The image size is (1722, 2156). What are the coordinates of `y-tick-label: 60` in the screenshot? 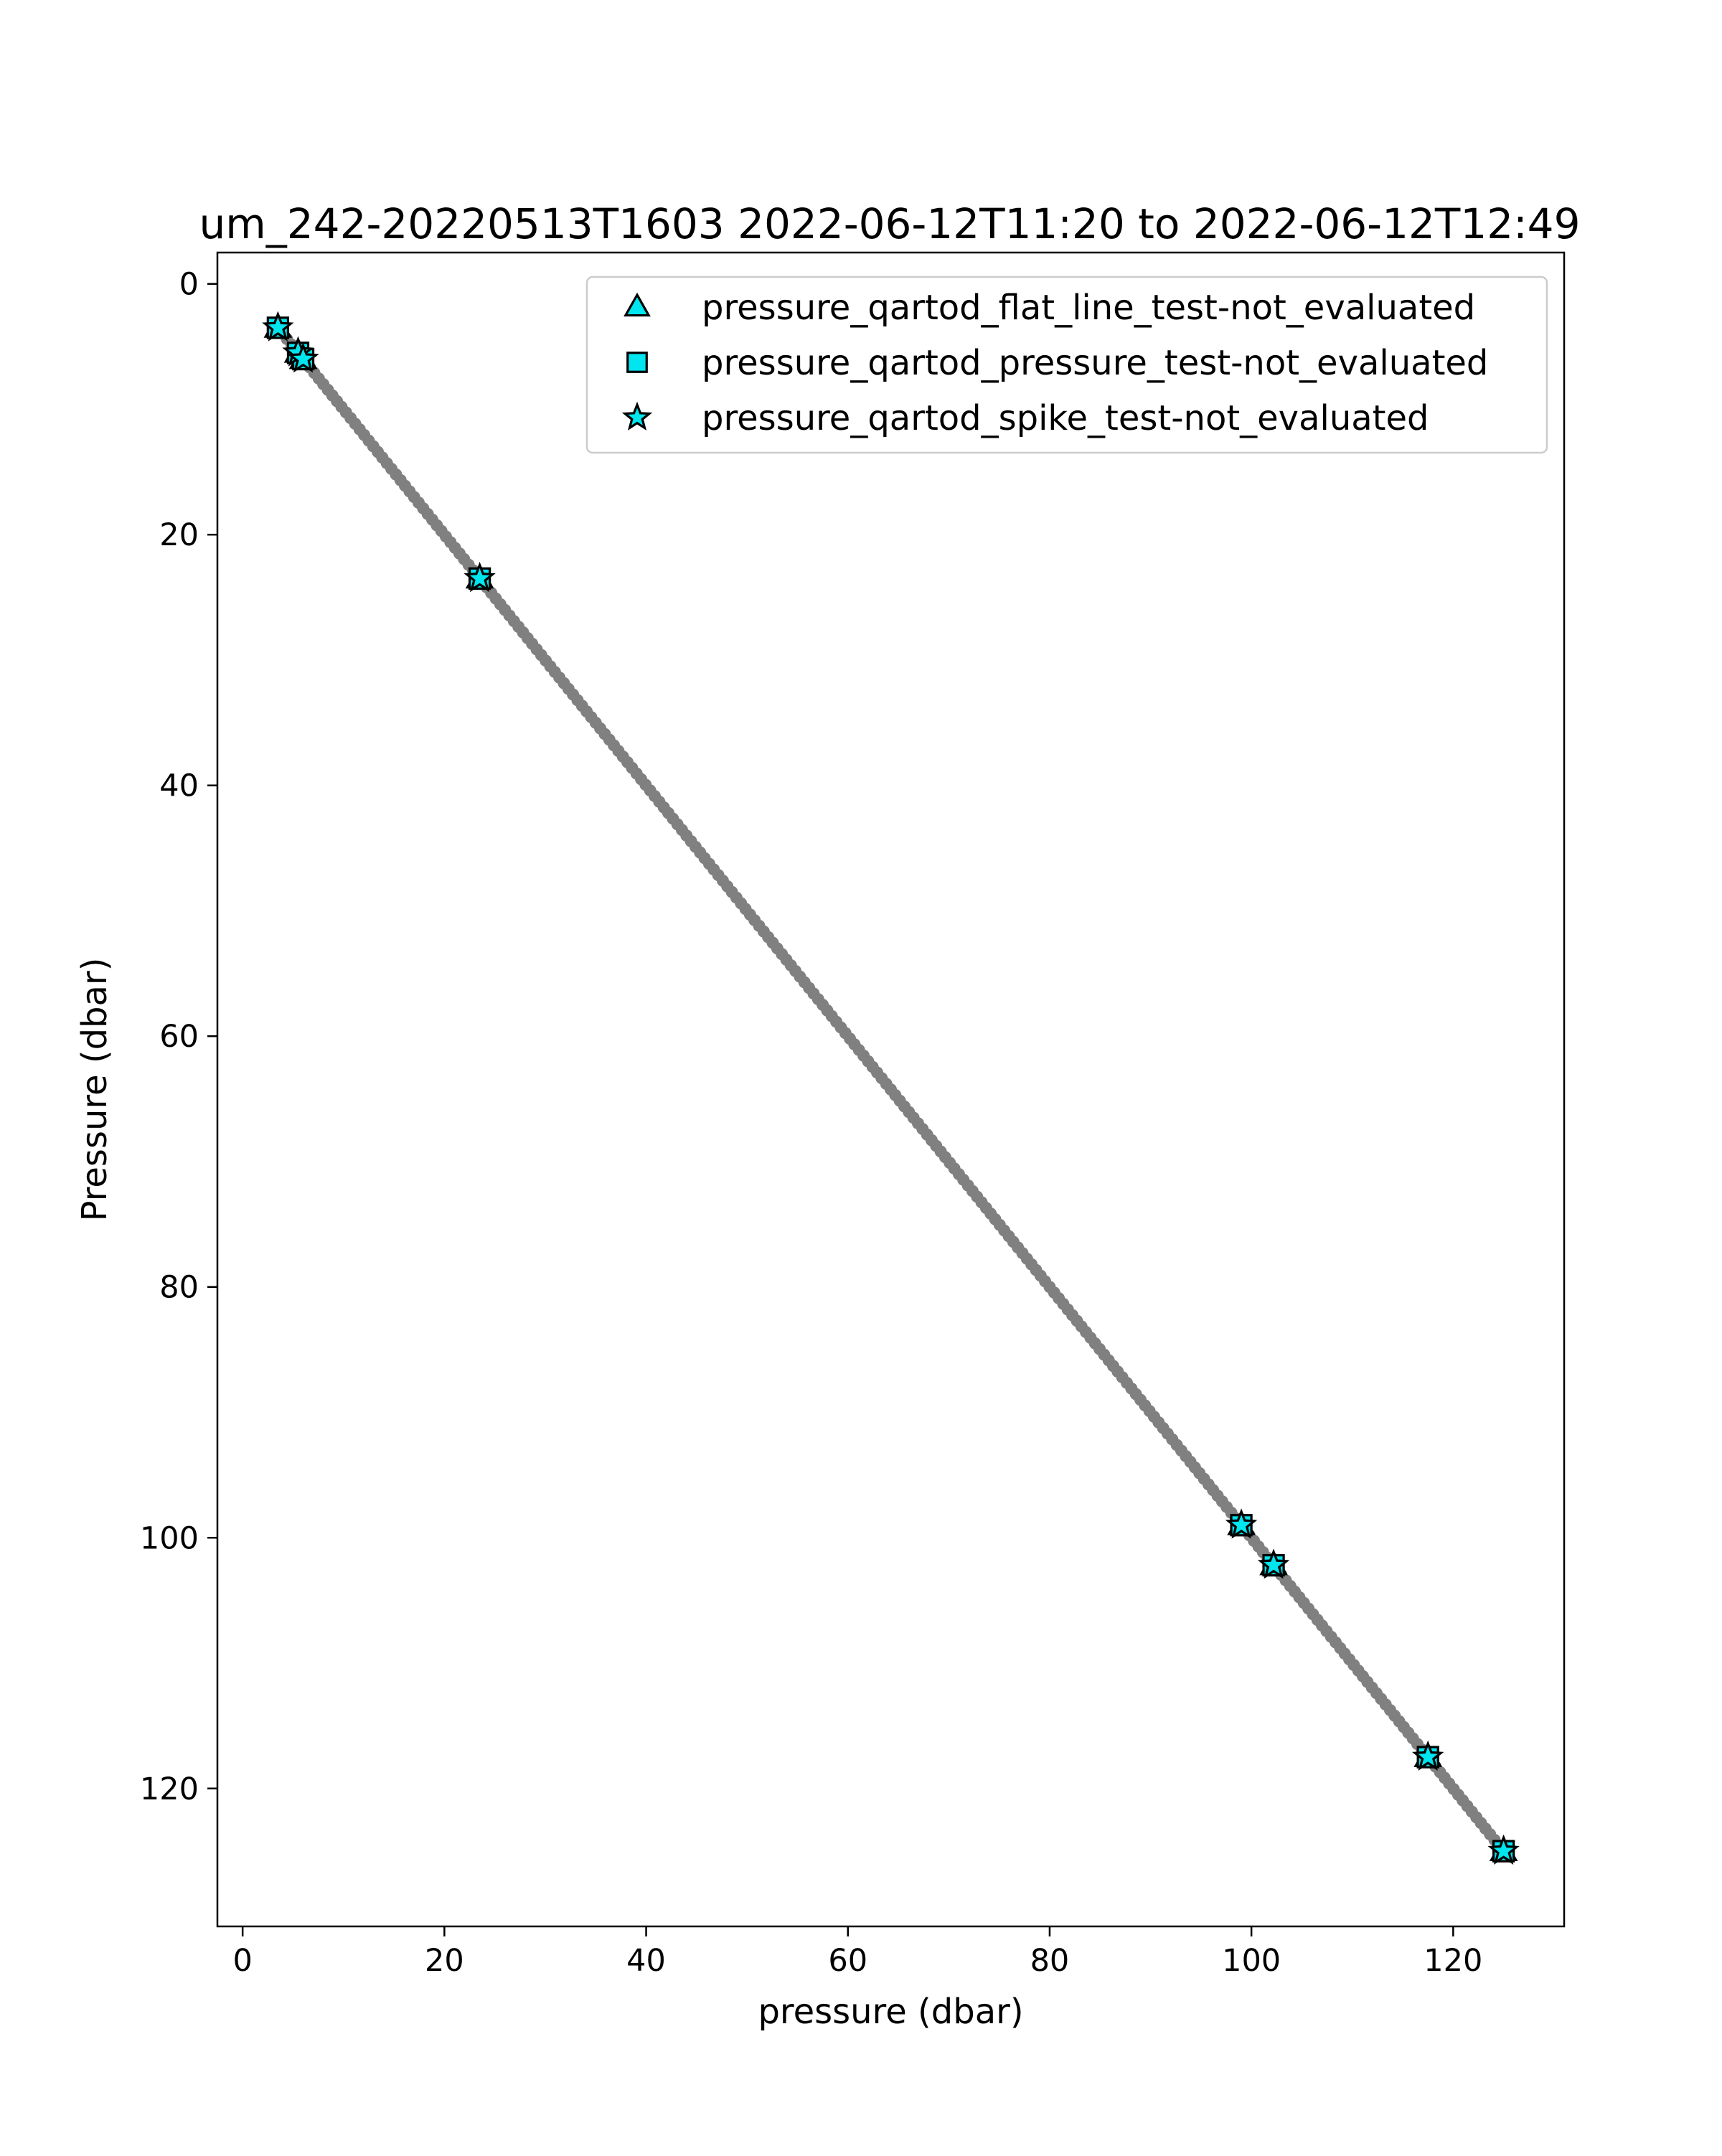 It's located at (179, 1037).